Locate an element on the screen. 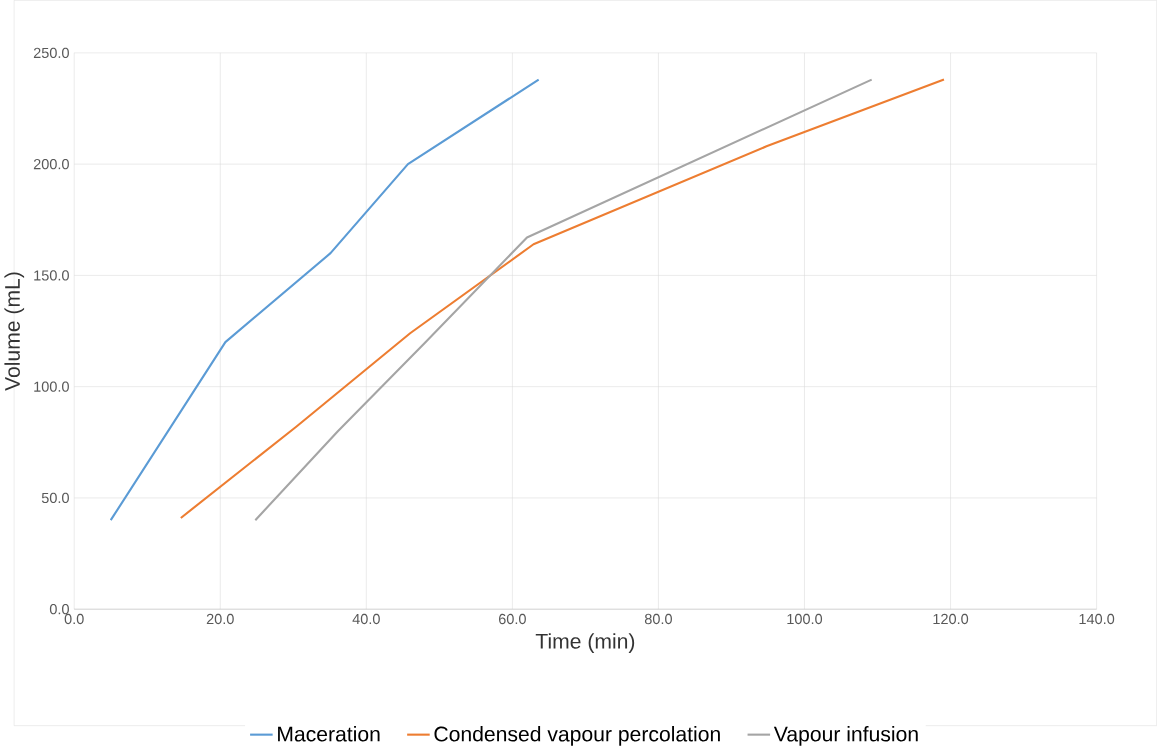 The height and width of the screenshot is (749, 1157). x-tick-label: 40.0 is located at coordinates (366, 619).